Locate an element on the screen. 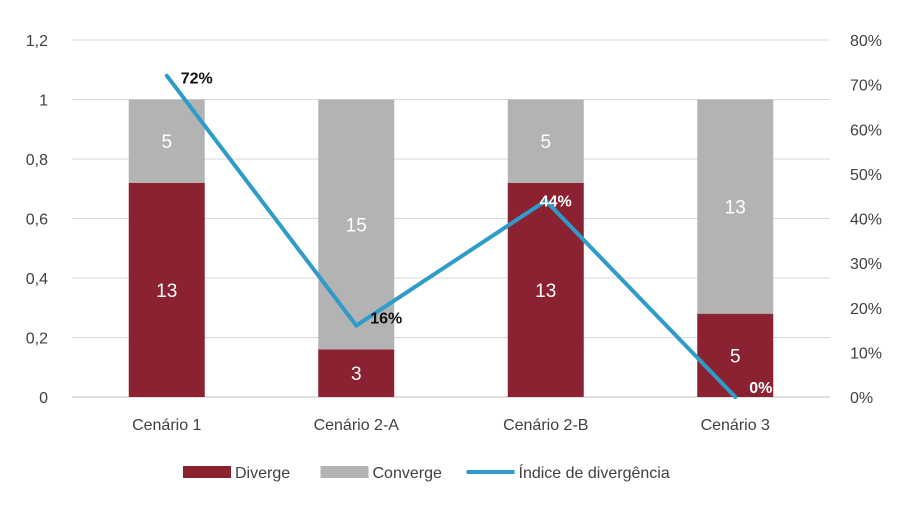 This screenshot has width=900, height=506. legend-swatch-converge is located at coordinates (344, 472).